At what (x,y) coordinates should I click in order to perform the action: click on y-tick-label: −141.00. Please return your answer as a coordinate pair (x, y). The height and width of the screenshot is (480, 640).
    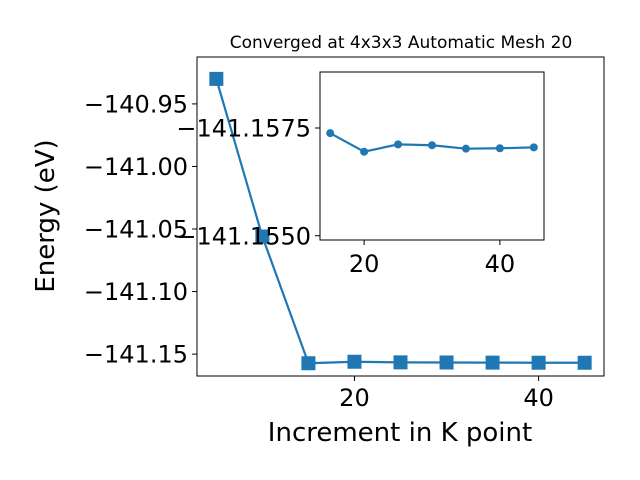
    Looking at the image, I should click on (136, 167).